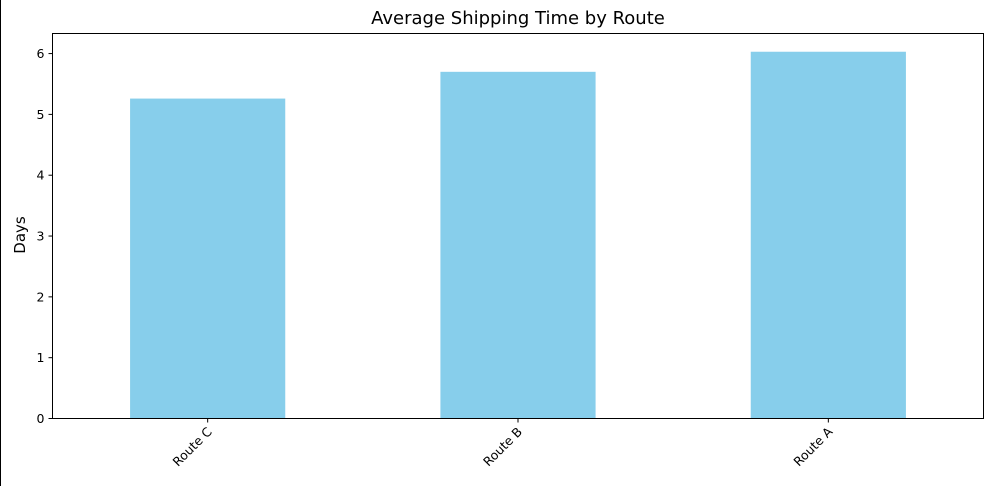 The height and width of the screenshot is (490, 993). What do you see at coordinates (518, 18) in the screenshot?
I see `chart-title: Average Shipping Time by Route` at bounding box center [518, 18].